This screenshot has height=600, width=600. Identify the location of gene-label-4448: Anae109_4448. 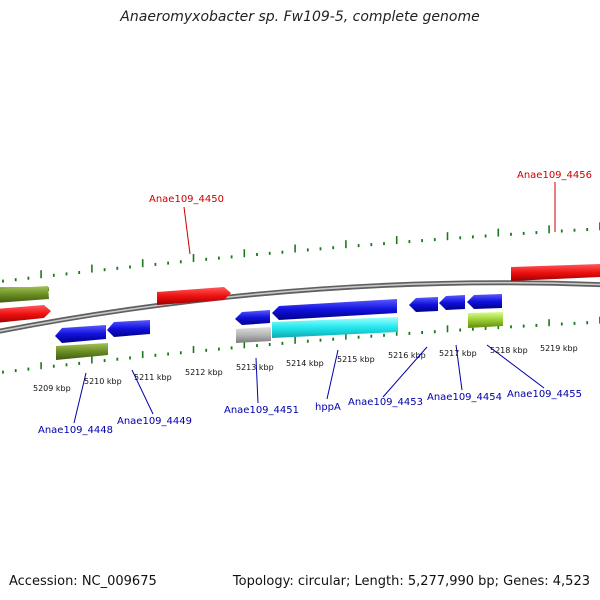
(75, 430).